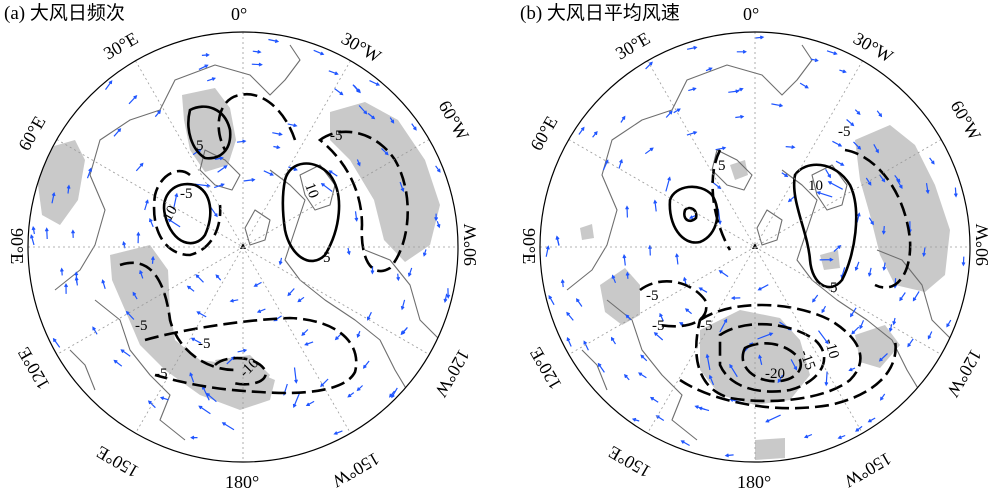 Image resolution: width=1000 pixels, height=493 pixels. I want to click on contour-label: -10, so click(831, 348).